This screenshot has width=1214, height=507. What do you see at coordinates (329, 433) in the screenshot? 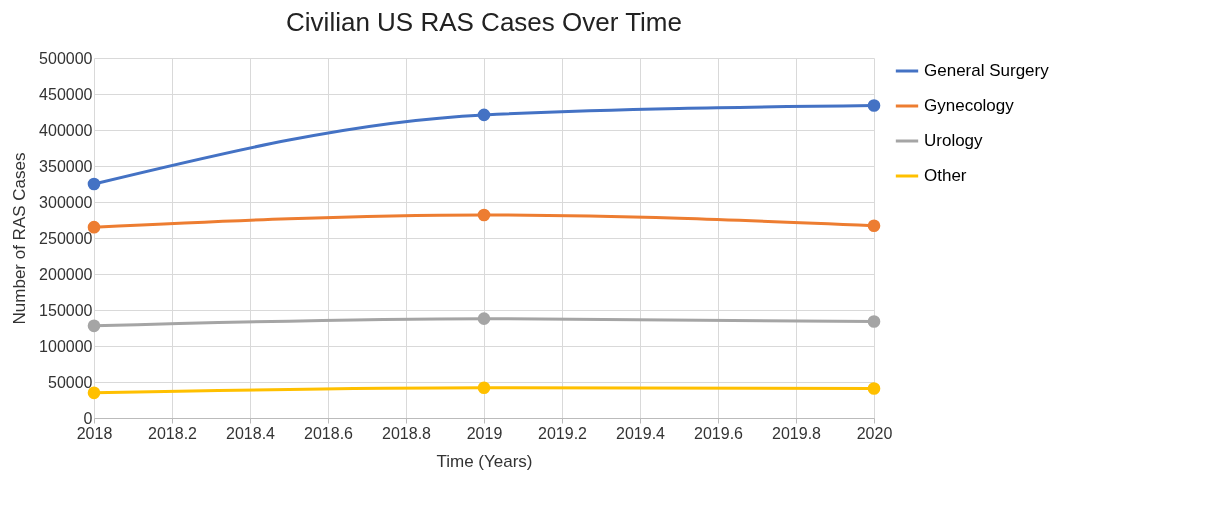
I see `x-tick-label: 2018.6` at bounding box center [329, 433].